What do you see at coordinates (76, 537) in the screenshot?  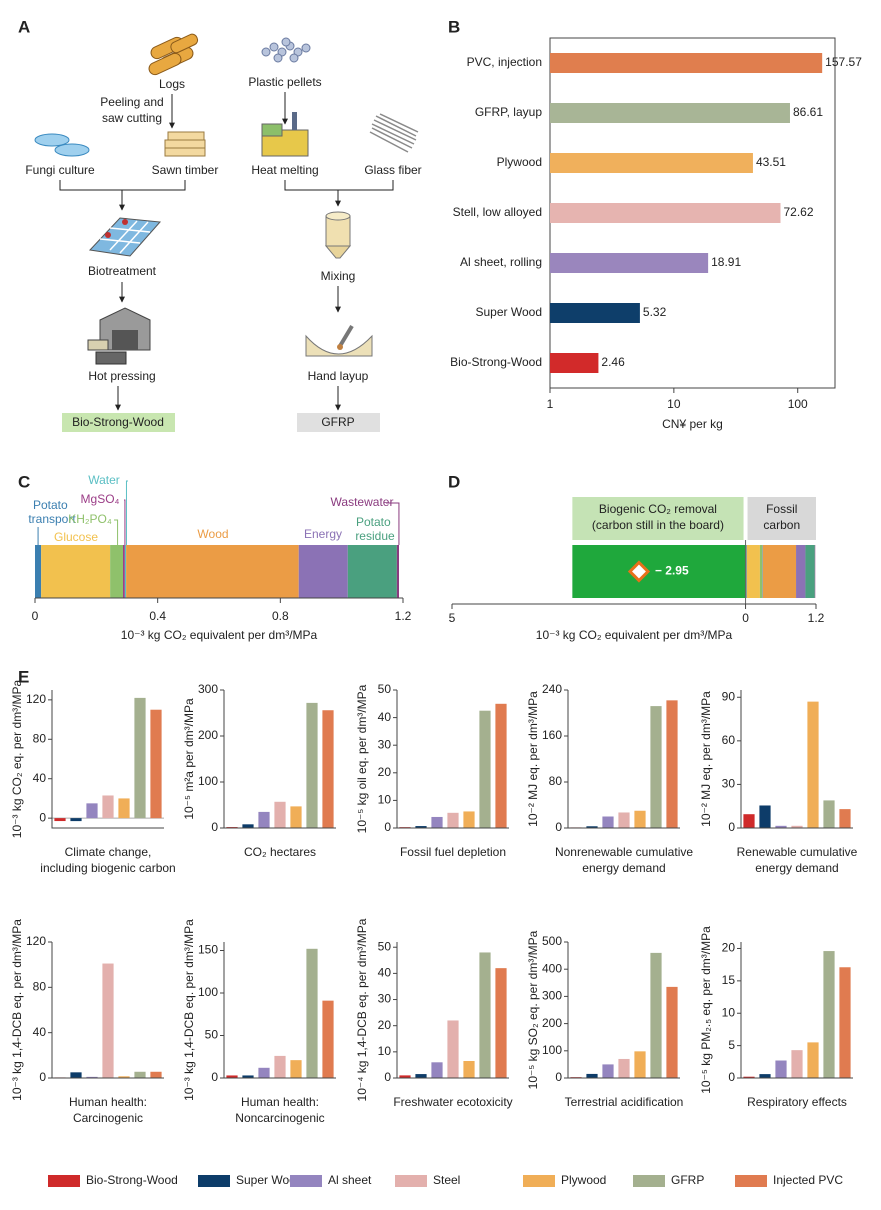 I see `segment-label: Glucose` at bounding box center [76, 537].